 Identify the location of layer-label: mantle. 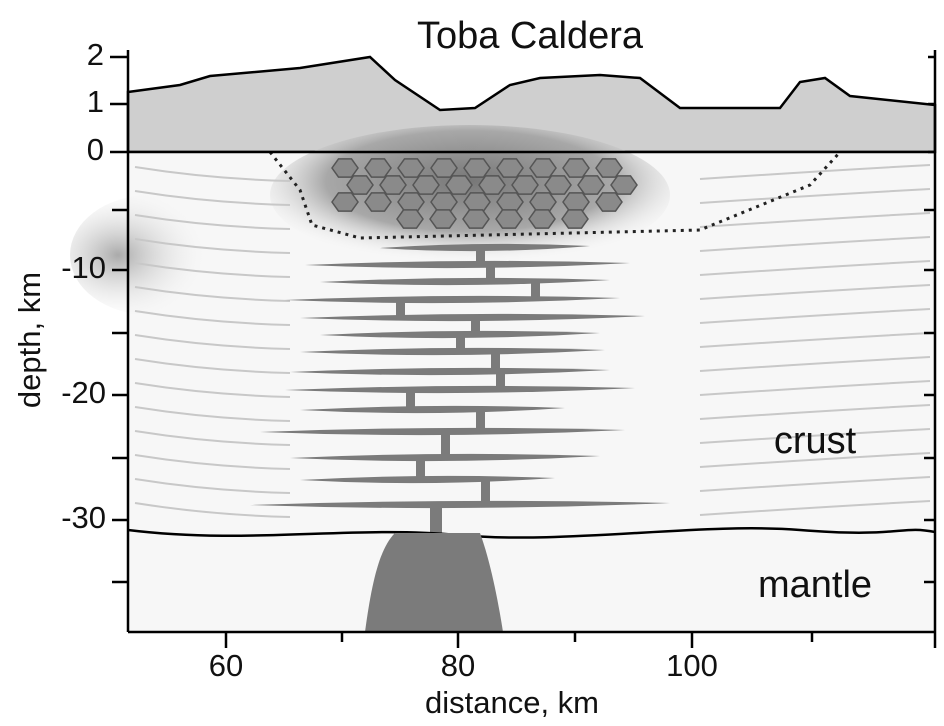
(815, 585).